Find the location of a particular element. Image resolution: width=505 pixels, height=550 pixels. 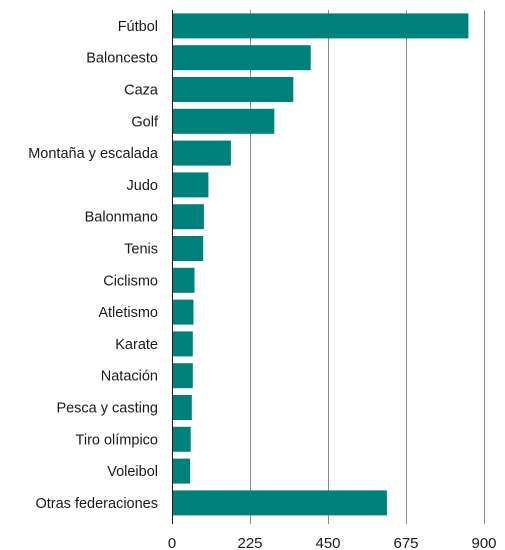

category-label-8: Ciclismo is located at coordinates (130, 281).